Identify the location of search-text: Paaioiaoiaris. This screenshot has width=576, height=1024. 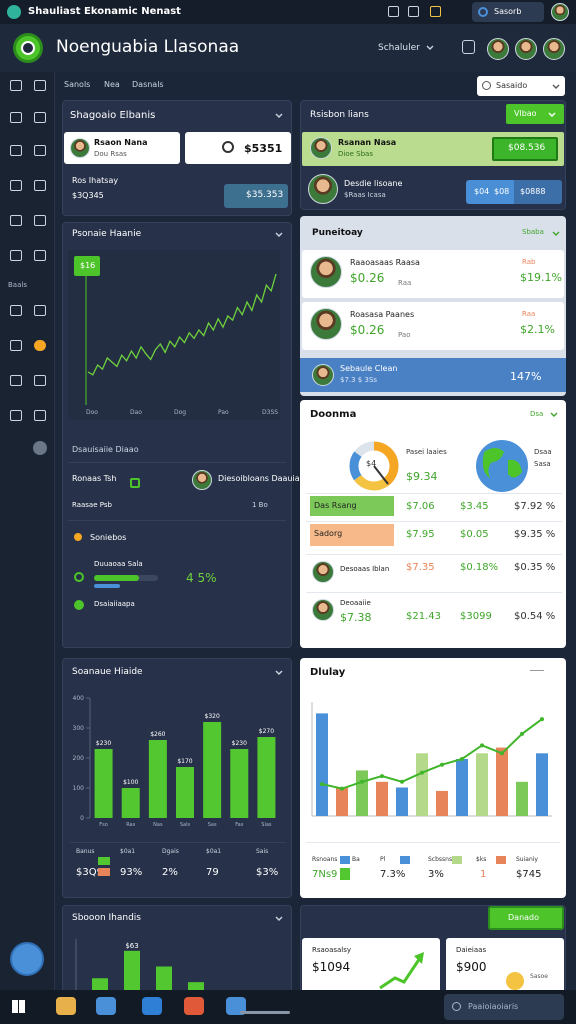
(493, 1006).